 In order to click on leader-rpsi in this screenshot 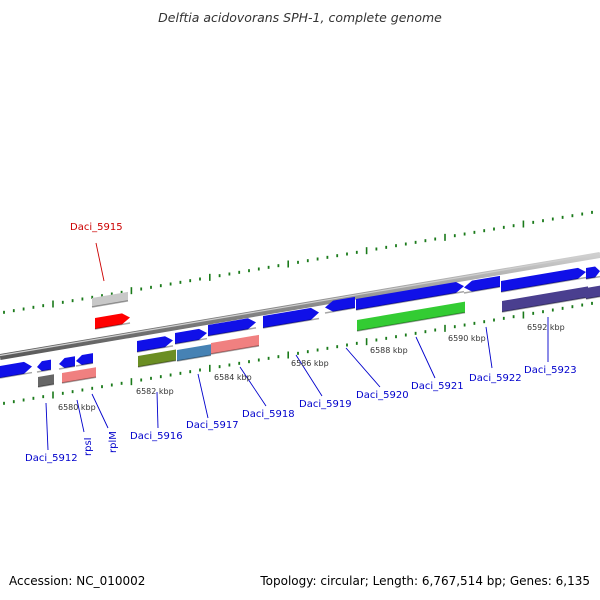, I will do `click(80, 416)`.